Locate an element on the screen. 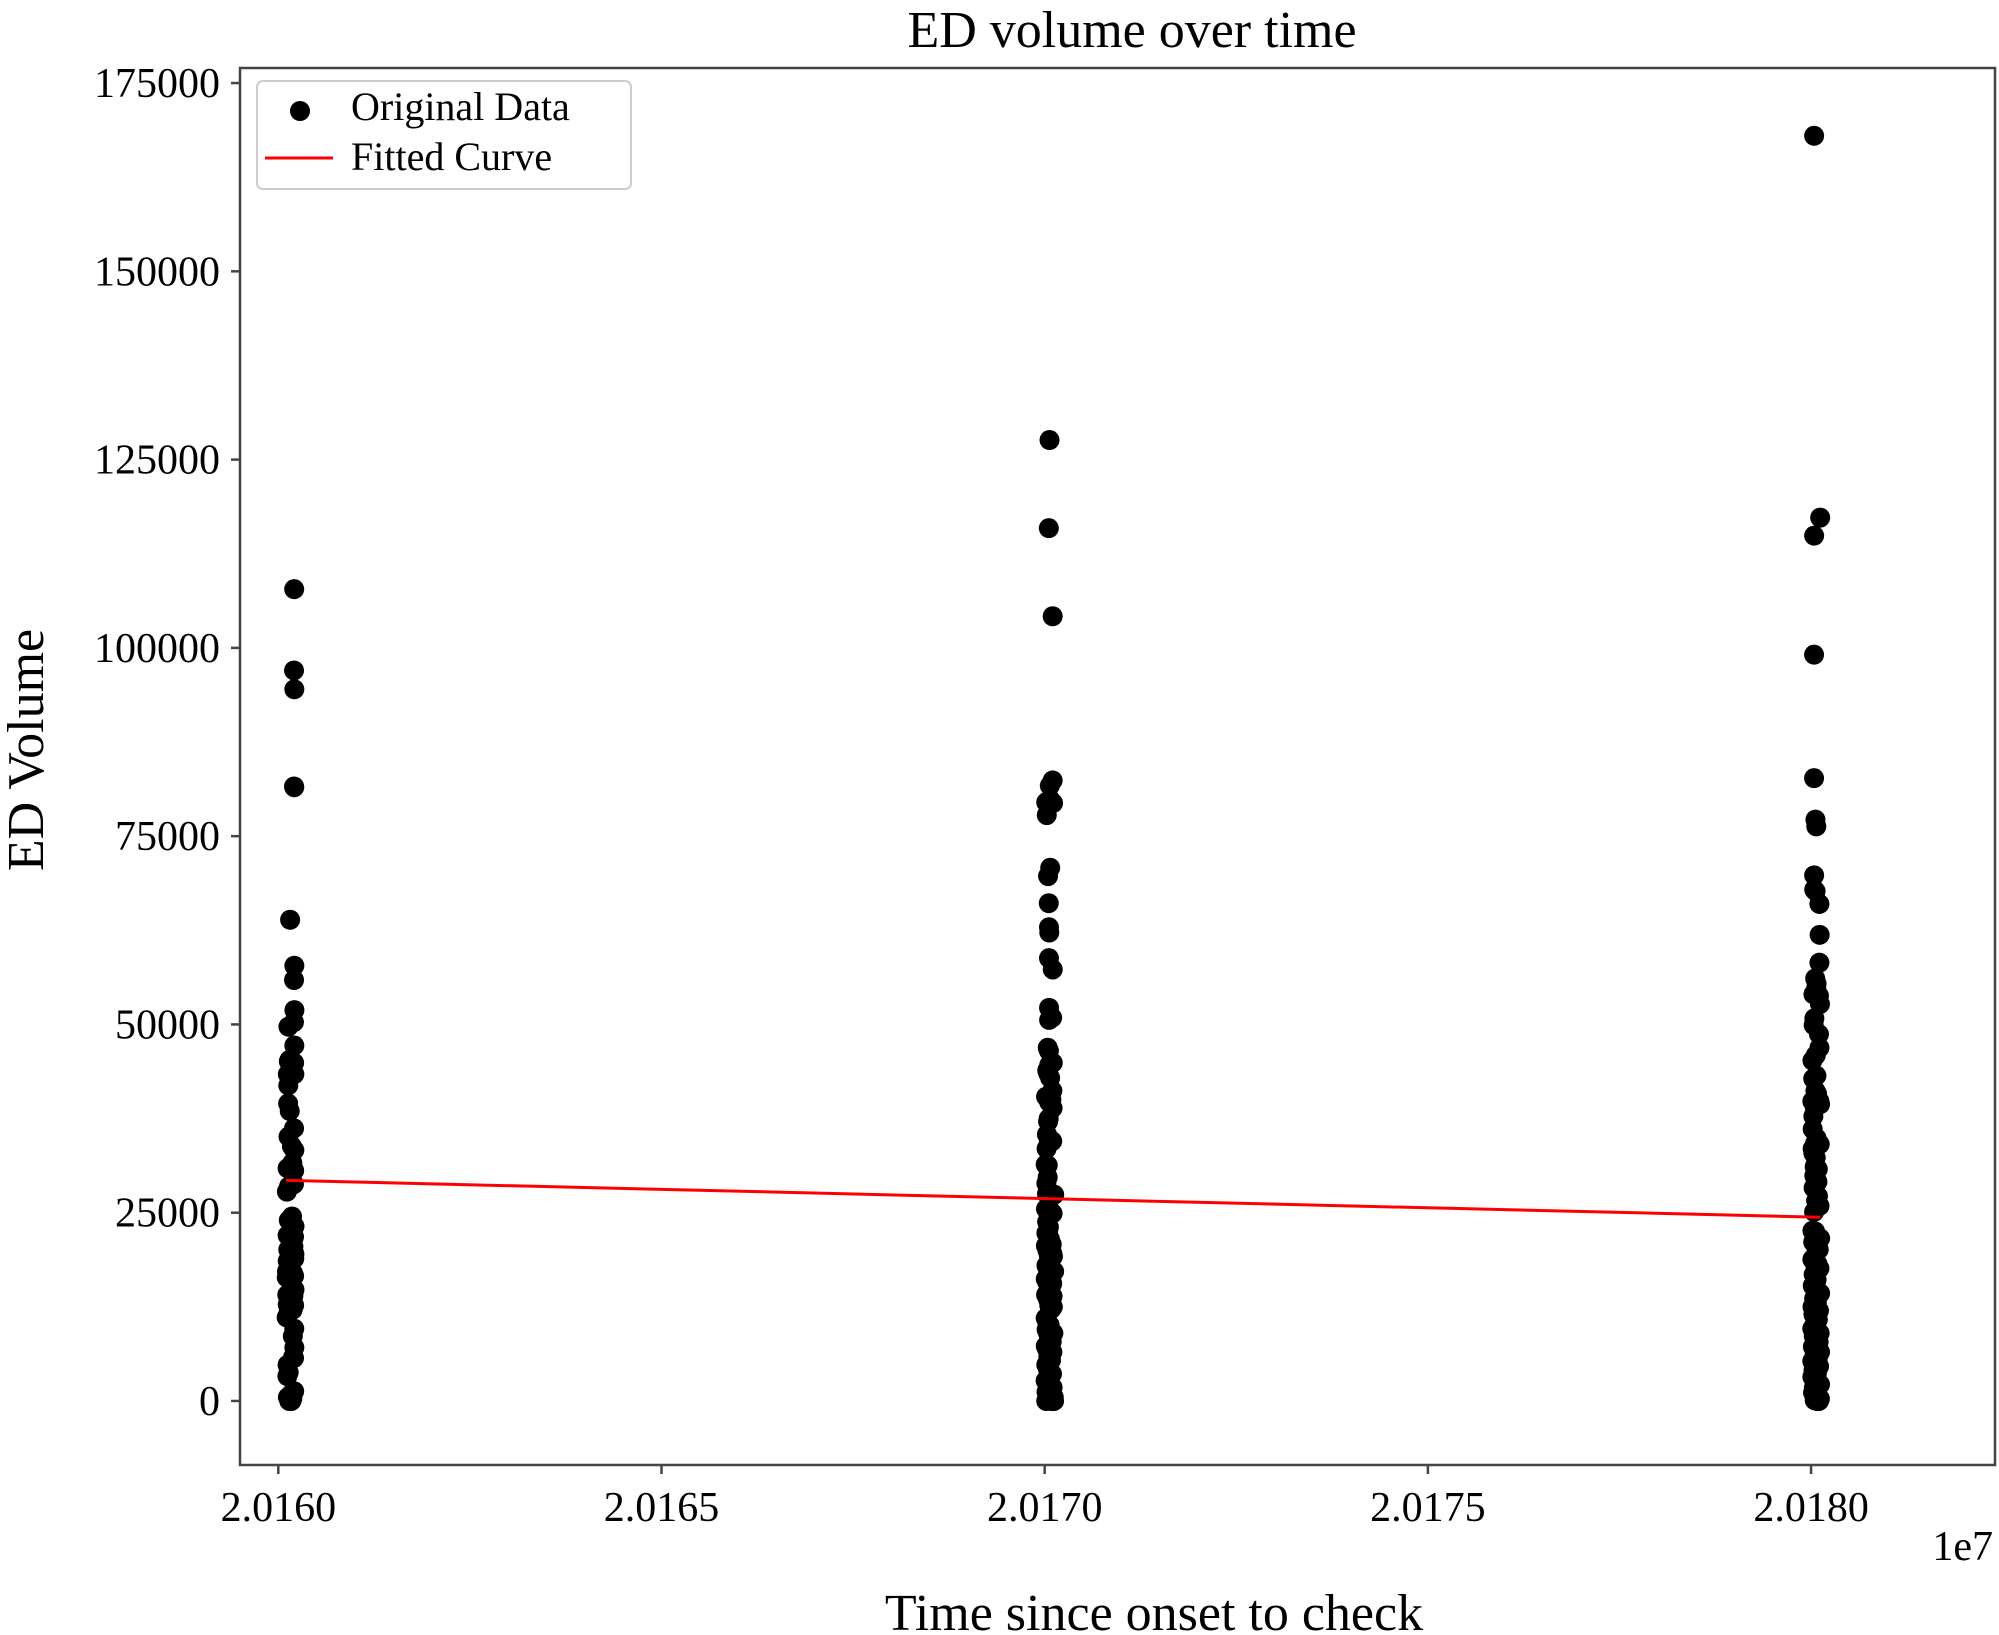 Image resolution: width=1999 pixels, height=1635 pixels. legend-box is located at coordinates (444, 135).